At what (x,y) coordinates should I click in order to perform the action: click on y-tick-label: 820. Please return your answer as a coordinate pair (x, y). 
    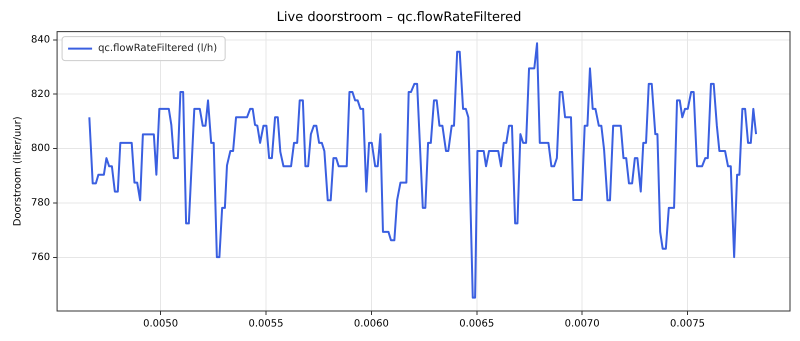
    Looking at the image, I should click on (40, 94).